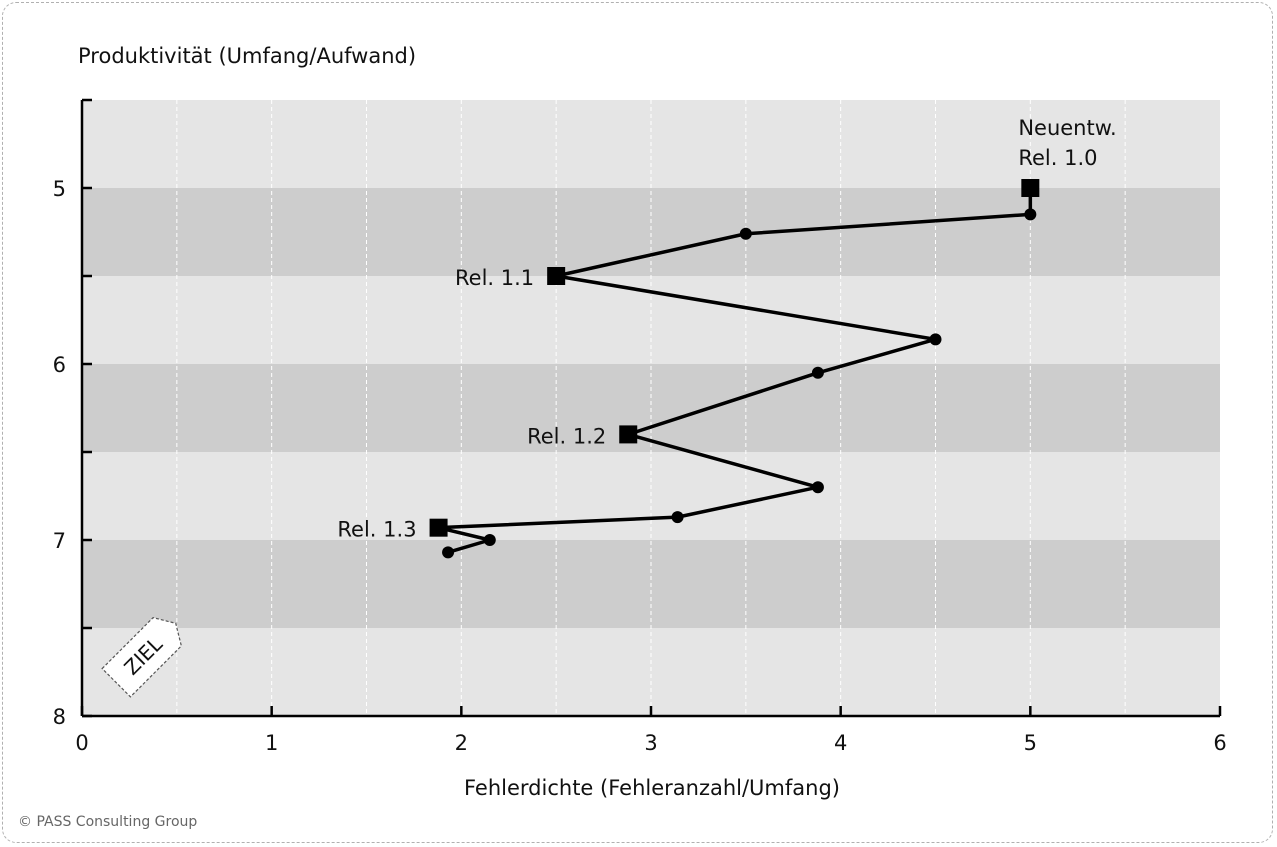 The width and height of the screenshot is (1277, 847). Describe the element at coordinates (1219, 743) in the screenshot. I see `x-tick-label: 6` at that location.